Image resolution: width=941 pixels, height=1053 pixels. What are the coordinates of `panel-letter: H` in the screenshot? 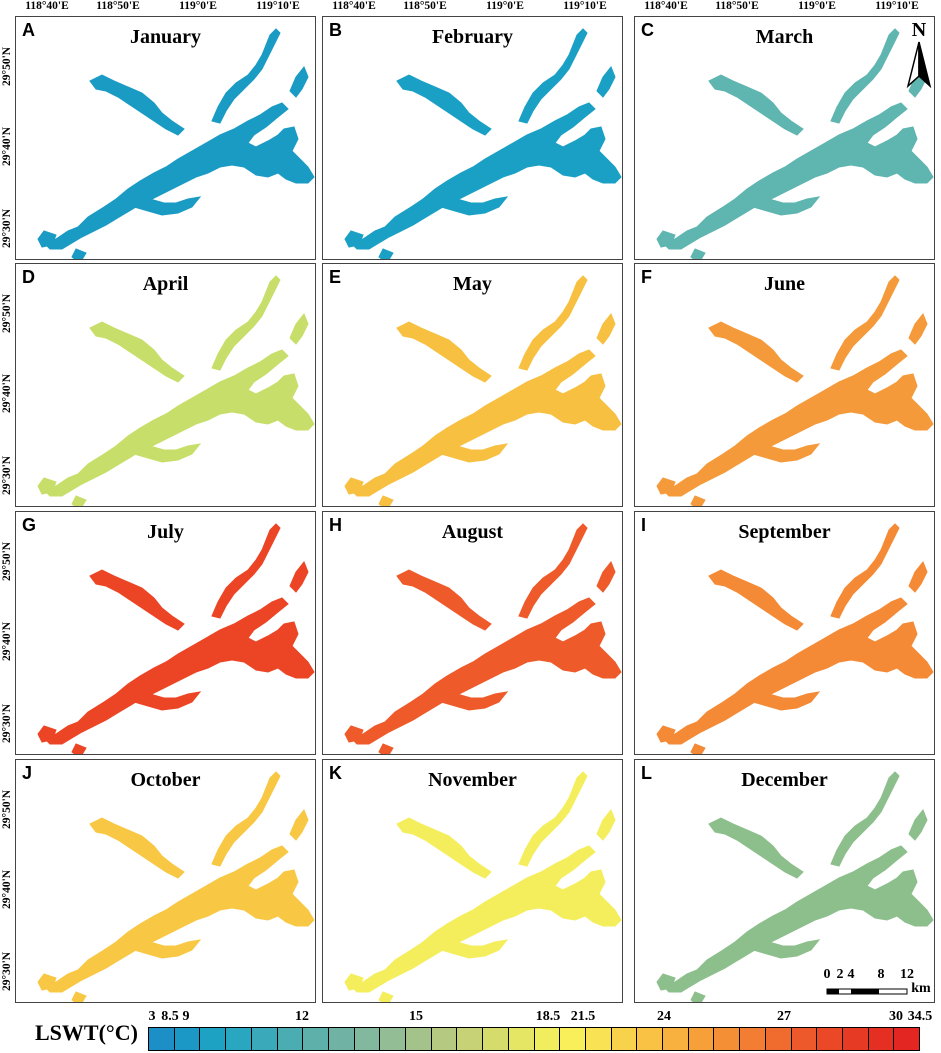 It's located at (335, 525).